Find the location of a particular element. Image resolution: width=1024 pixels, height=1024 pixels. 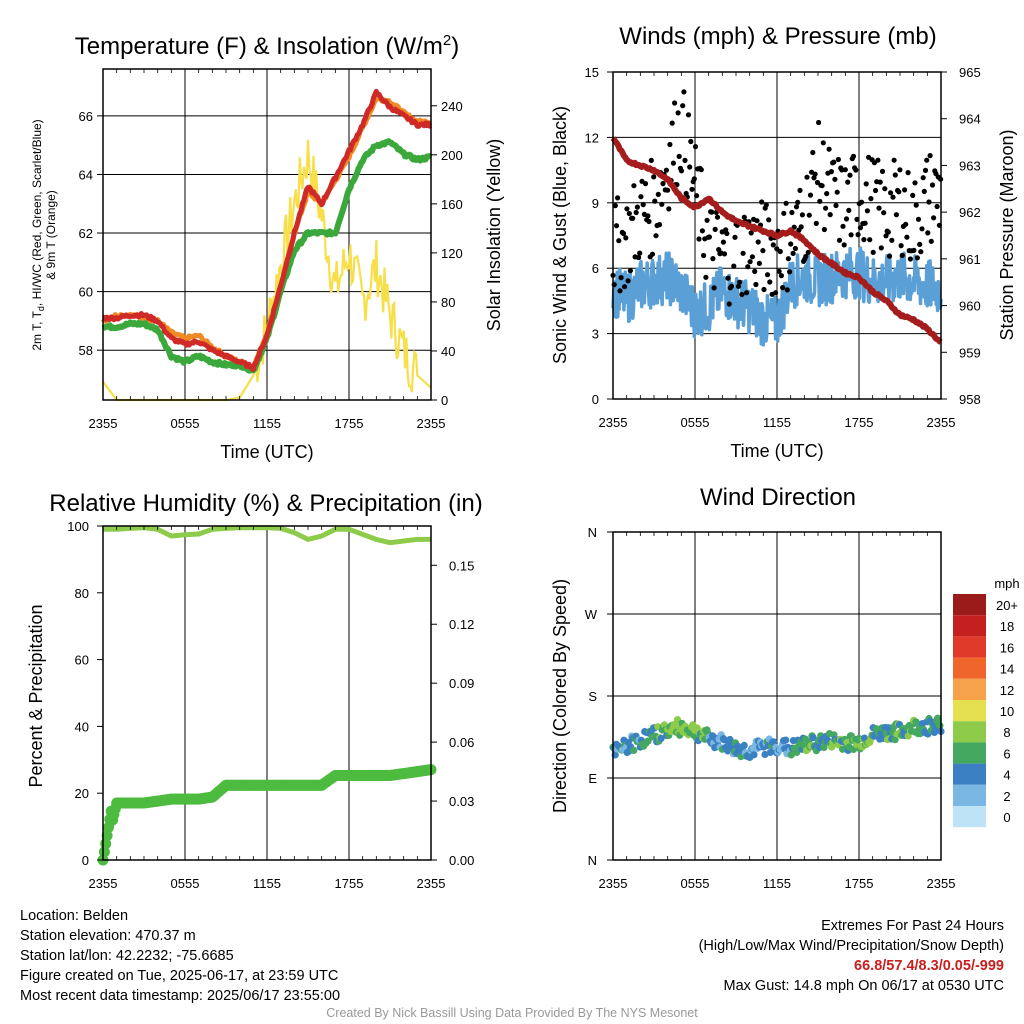

temperature-y-tick-label: 58 is located at coordinates (86, 350).